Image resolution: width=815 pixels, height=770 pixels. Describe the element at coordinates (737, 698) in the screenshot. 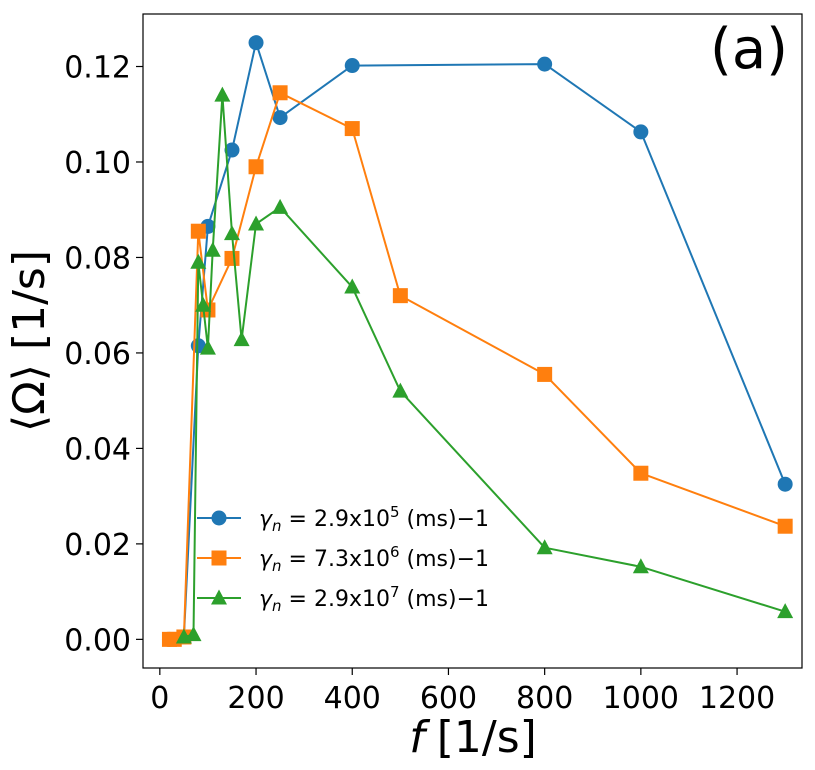

I see `x-tick-label: 1200` at that location.